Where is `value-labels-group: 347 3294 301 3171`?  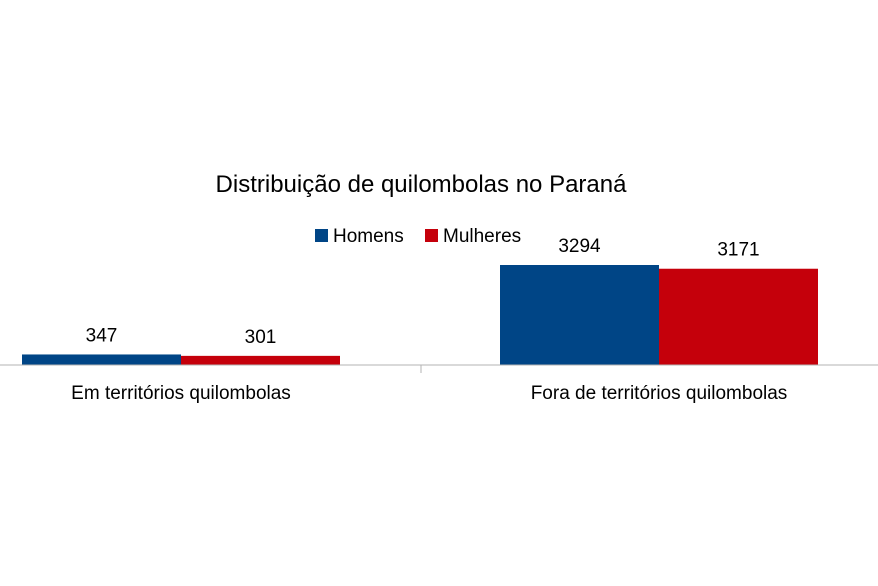
value-labels-group: 347 3294 301 3171 is located at coordinates (423, 292).